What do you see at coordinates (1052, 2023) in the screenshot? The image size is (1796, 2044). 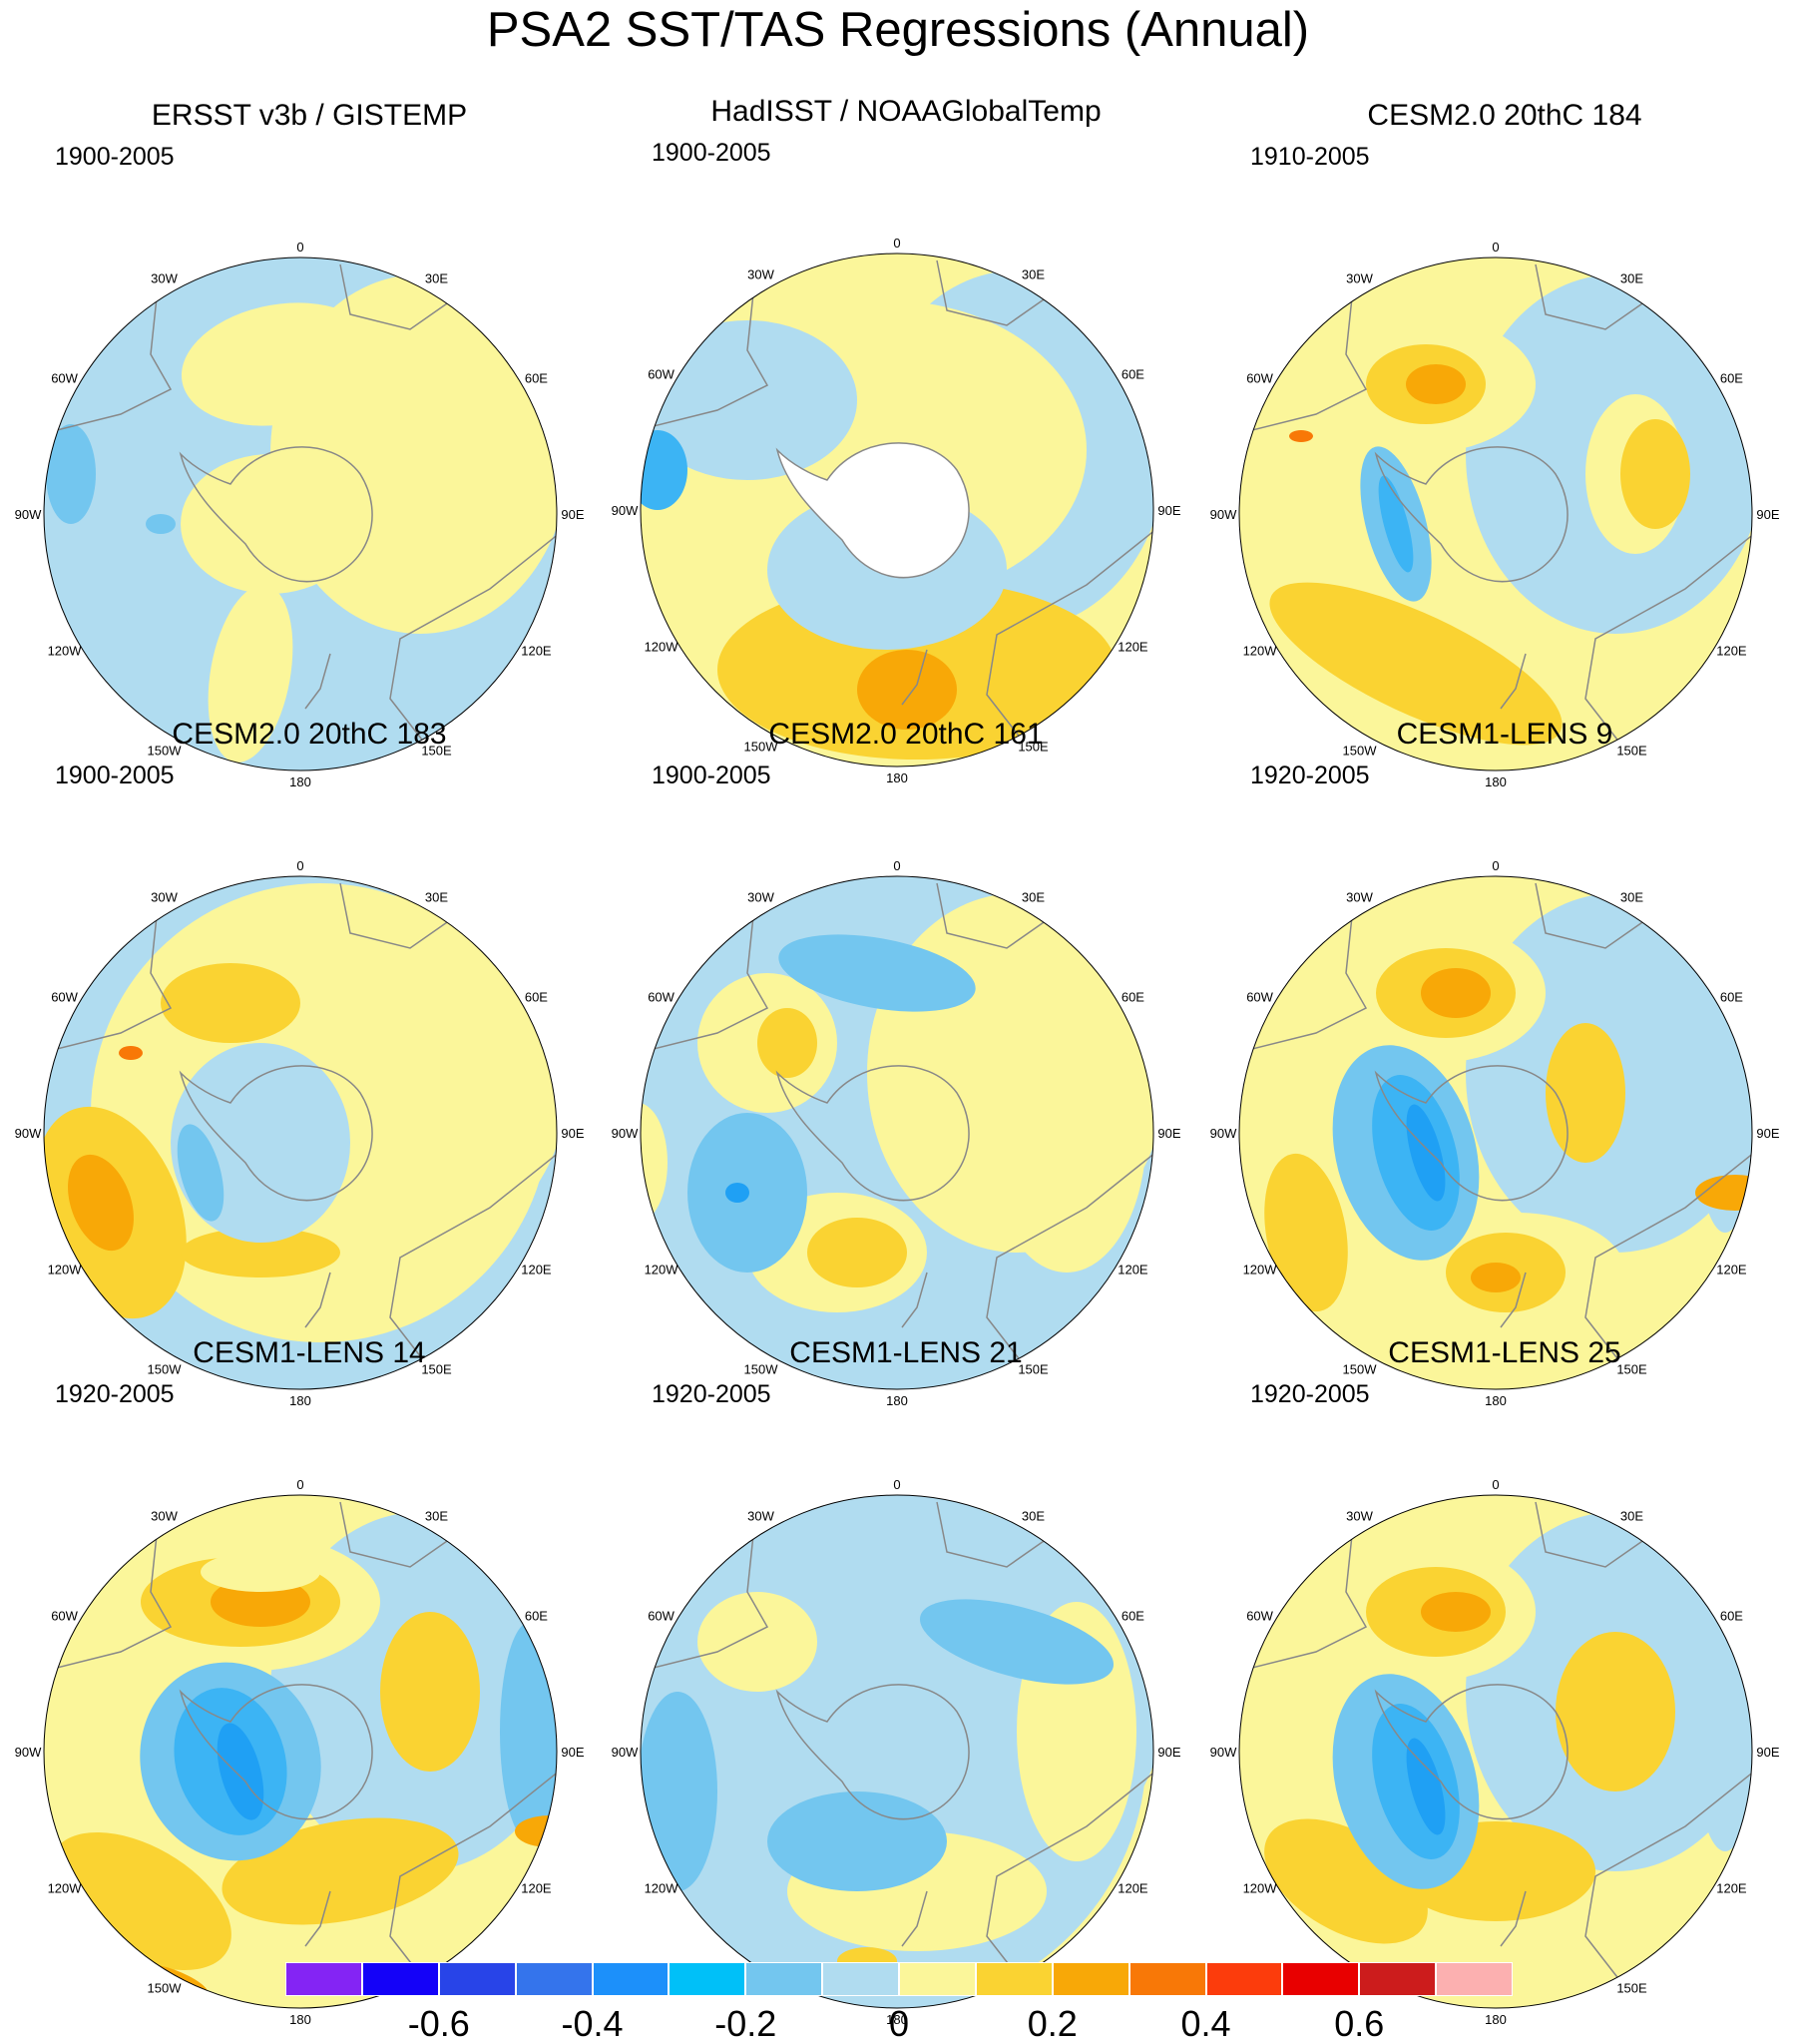 I see `colorbar-tick-label: 0.2` at bounding box center [1052, 2023].